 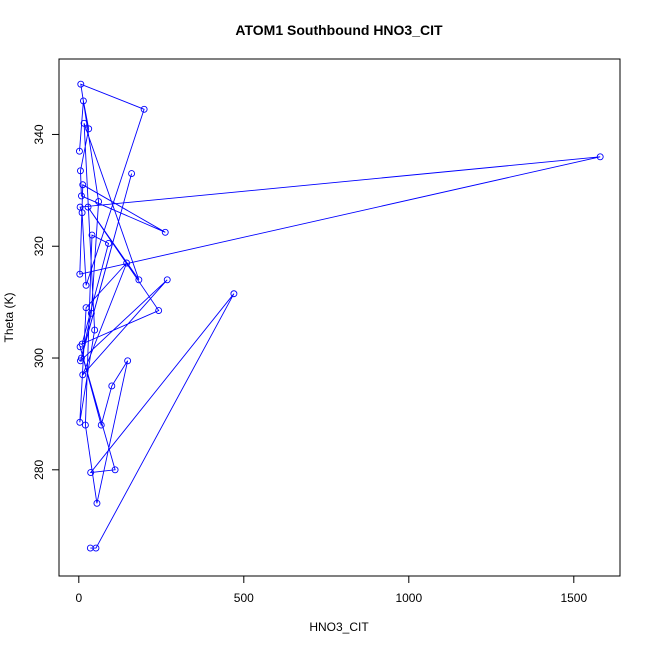 What do you see at coordinates (46, 302) in the screenshot?
I see `y-axis: 280 300 320 340` at bounding box center [46, 302].